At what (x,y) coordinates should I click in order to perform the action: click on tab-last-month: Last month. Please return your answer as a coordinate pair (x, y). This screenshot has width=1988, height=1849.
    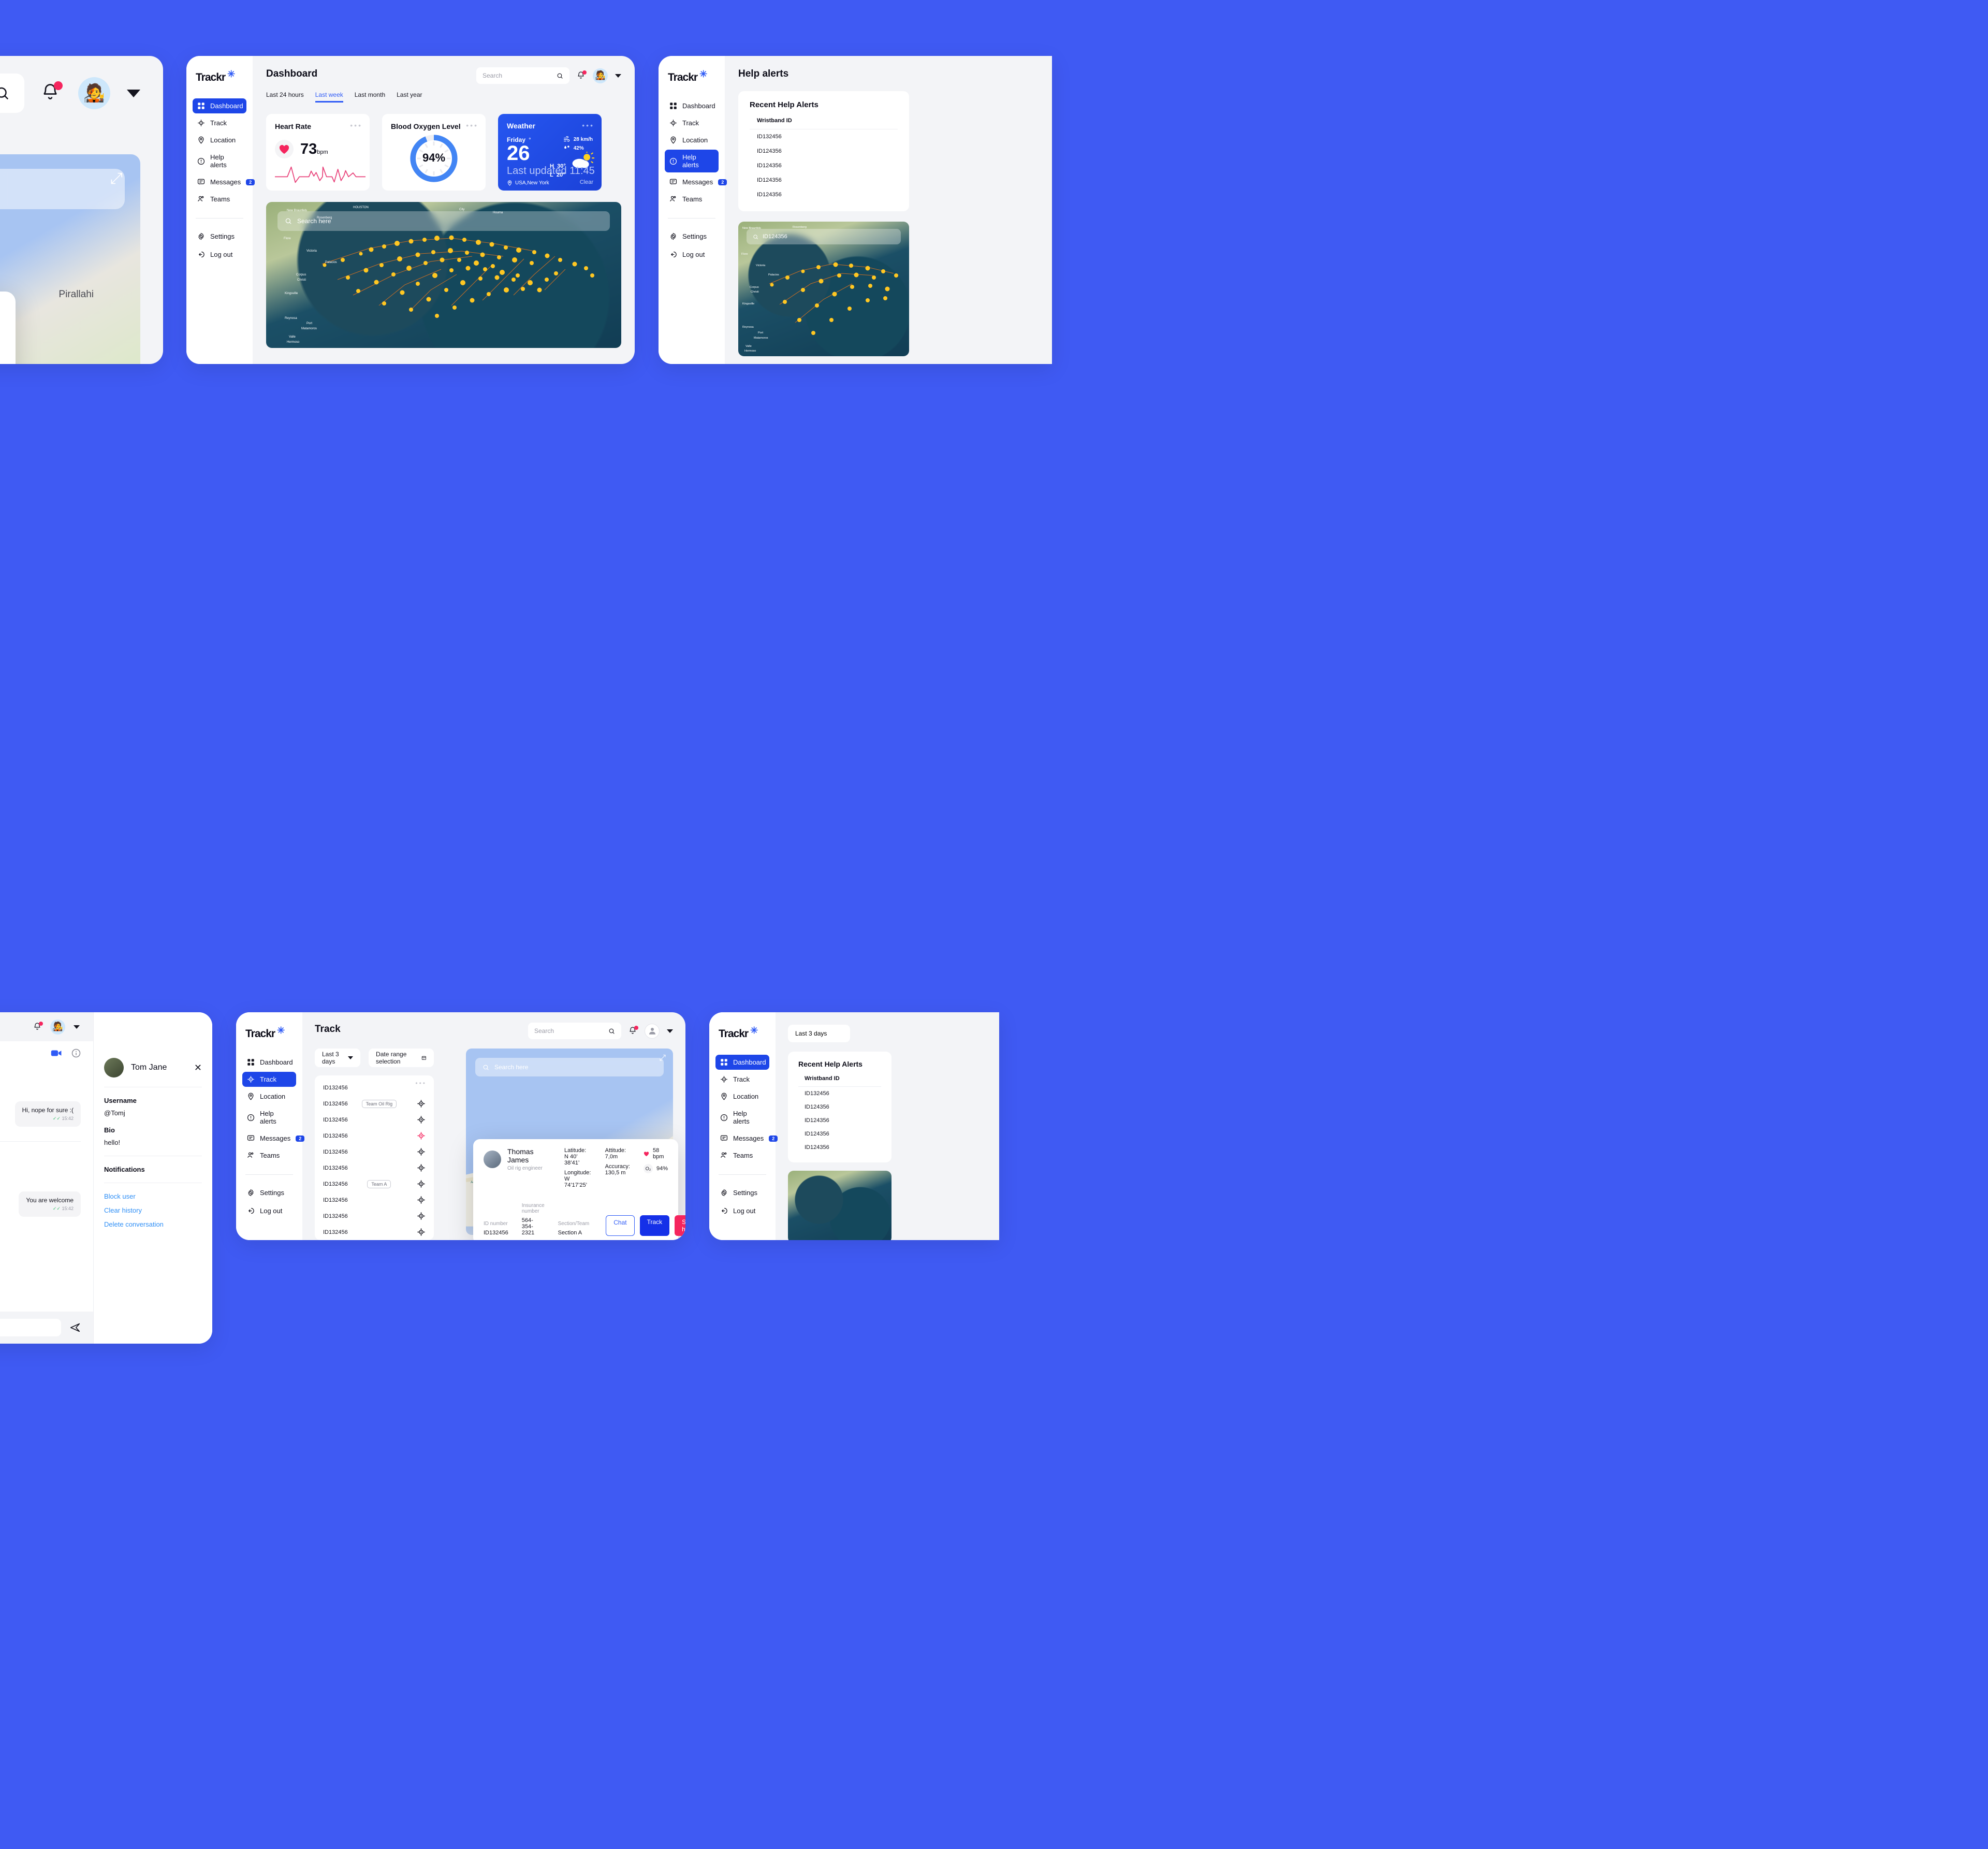
    Looking at the image, I should click on (370, 94).